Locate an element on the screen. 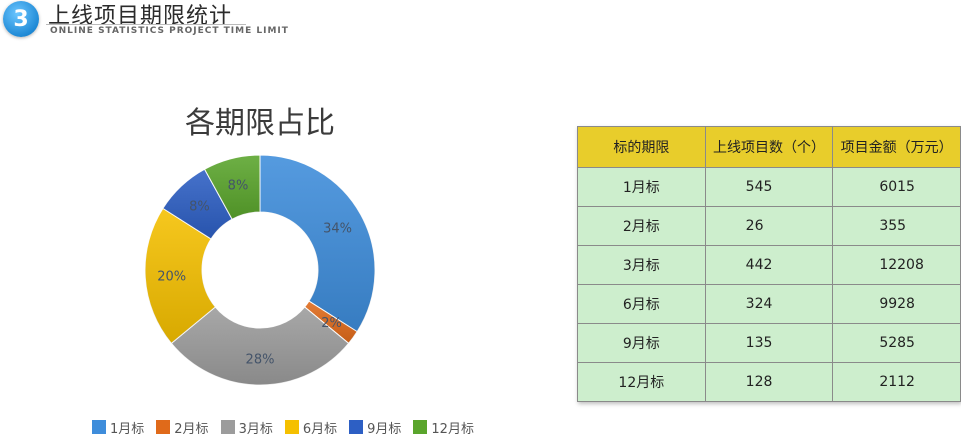 This screenshot has height=437, width=961. slice-label: 34% is located at coordinates (337, 228).